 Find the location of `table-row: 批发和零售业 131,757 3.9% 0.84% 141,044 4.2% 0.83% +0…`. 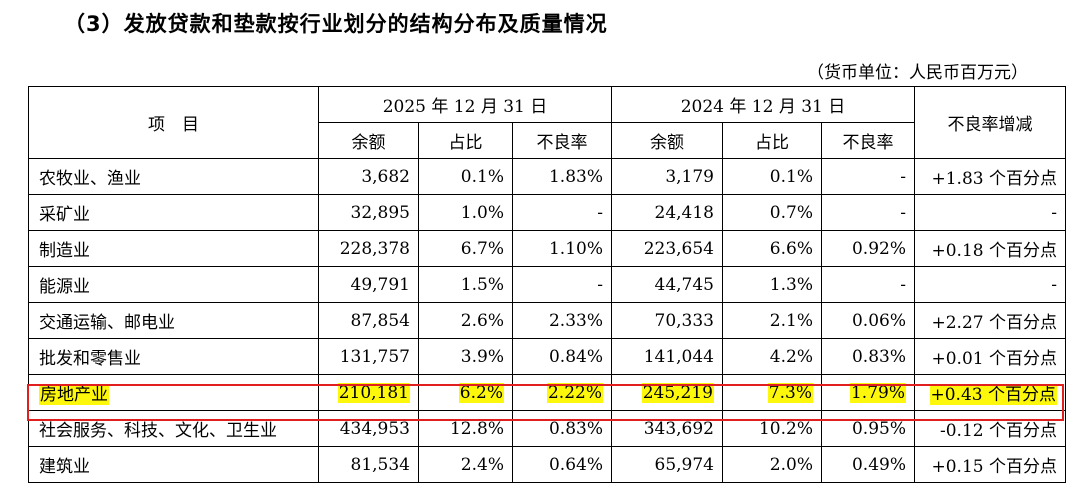

table-row: 批发和零售业 131,757 3.9% 0.84% 141,044 4.2% 0.83% +0… is located at coordinates (547, 356).